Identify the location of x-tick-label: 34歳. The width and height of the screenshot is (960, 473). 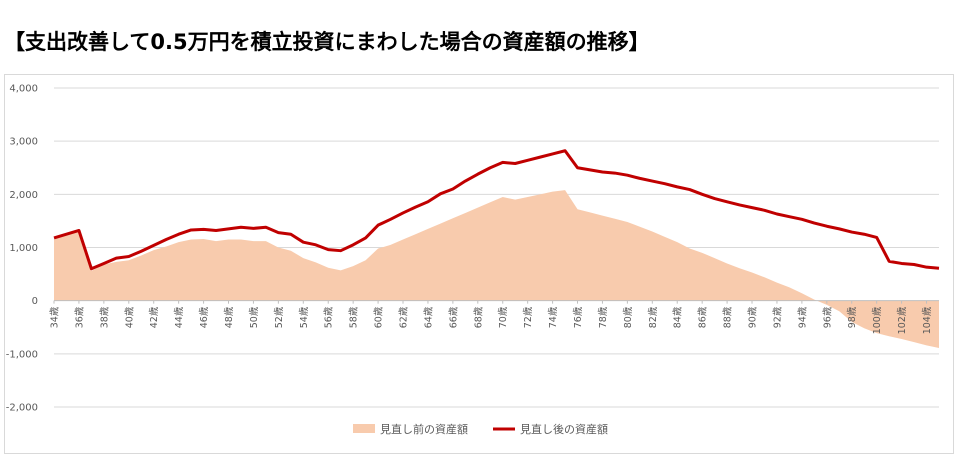
(55, 317).